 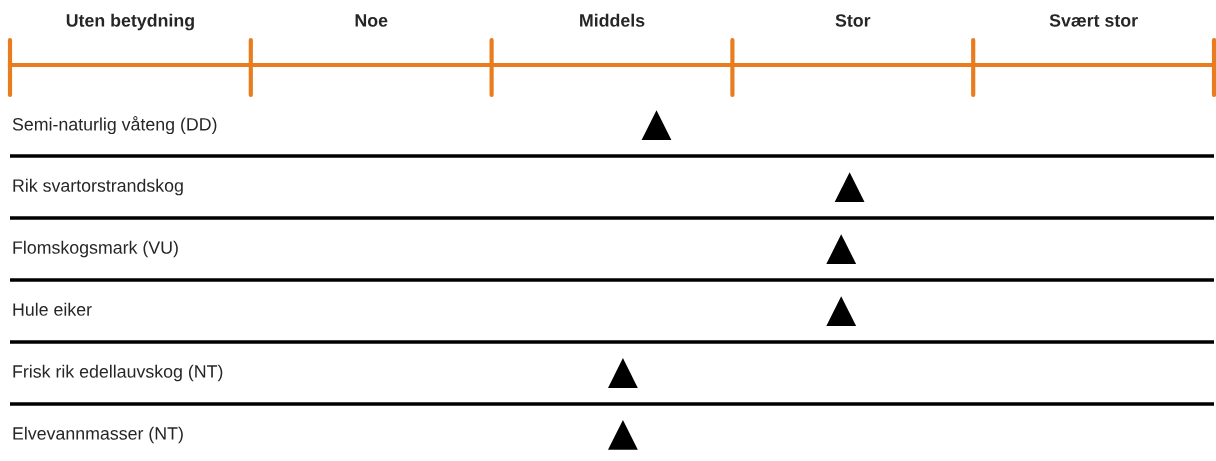 I want to click on y-tick-label: Flomskogsmark (VU), so click(x=95, y=249).